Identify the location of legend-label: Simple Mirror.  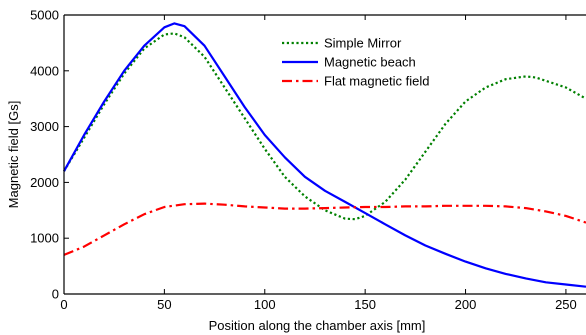
(363, 43).